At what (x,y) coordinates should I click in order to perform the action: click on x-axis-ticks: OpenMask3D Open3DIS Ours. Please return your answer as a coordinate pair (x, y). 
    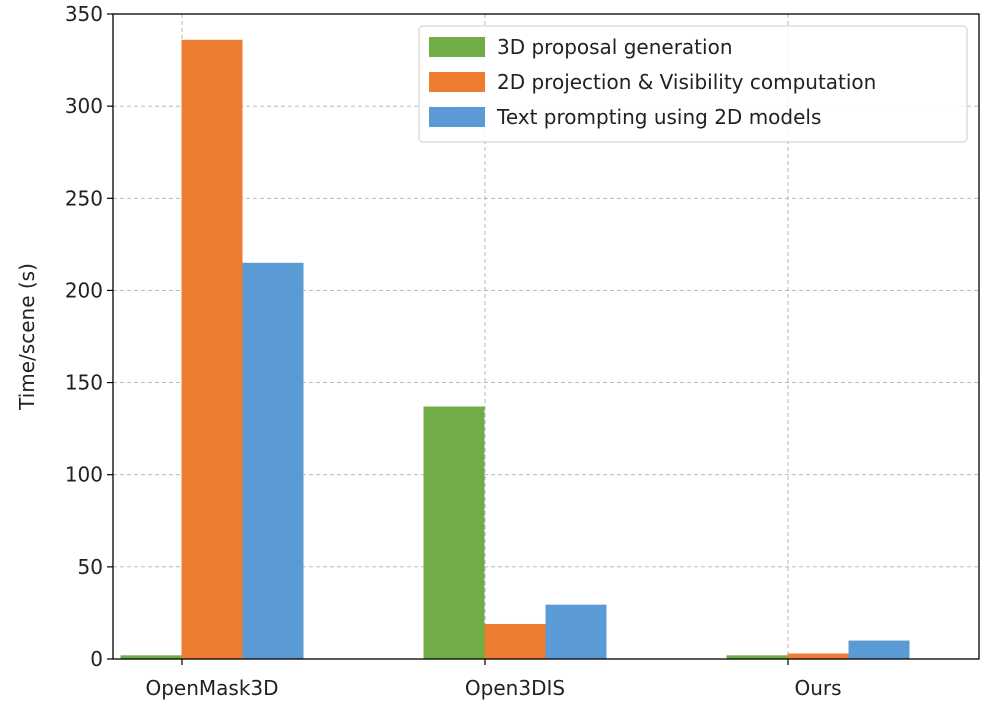
    Looking at the image, I should click on (493, 679).